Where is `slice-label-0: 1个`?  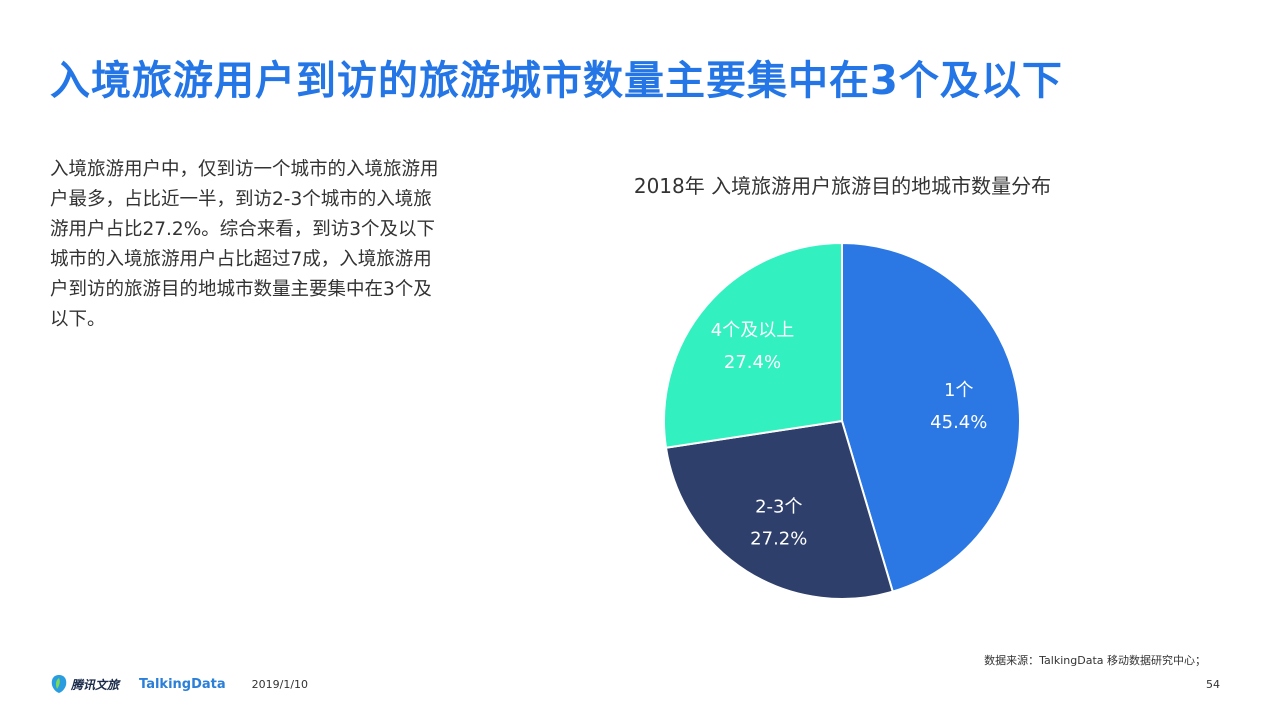 slice-label-0: 1个 is located at coordinates (958, 390).